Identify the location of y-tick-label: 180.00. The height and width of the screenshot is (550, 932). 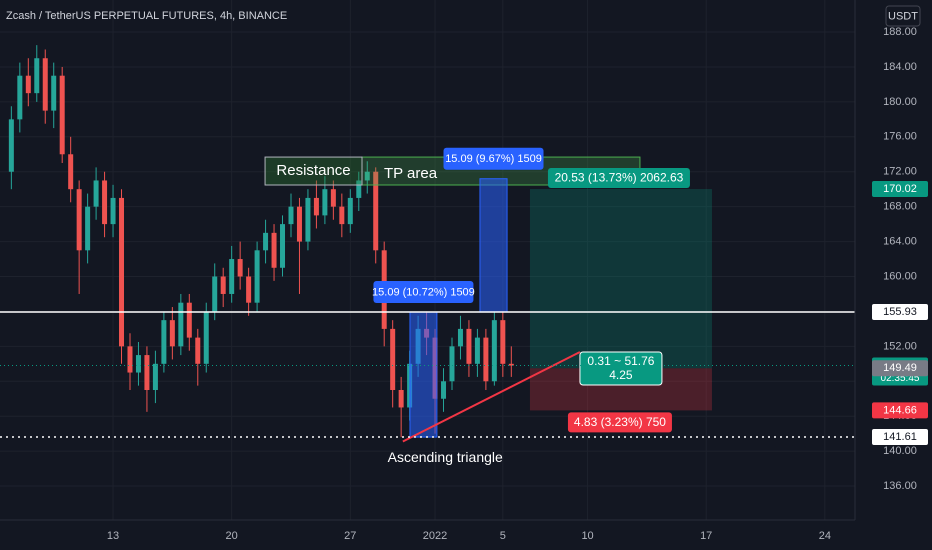
(900, 102).